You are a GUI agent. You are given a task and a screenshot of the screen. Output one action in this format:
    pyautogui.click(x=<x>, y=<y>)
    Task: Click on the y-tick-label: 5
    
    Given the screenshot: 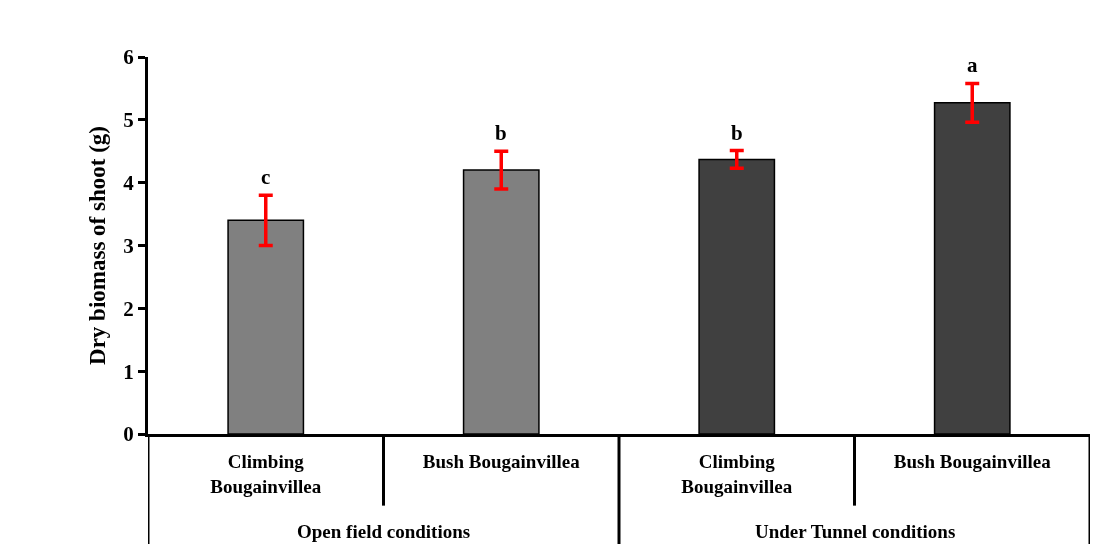 What is the action you would take?
    pyautogui.click(x=128, y=120)
    